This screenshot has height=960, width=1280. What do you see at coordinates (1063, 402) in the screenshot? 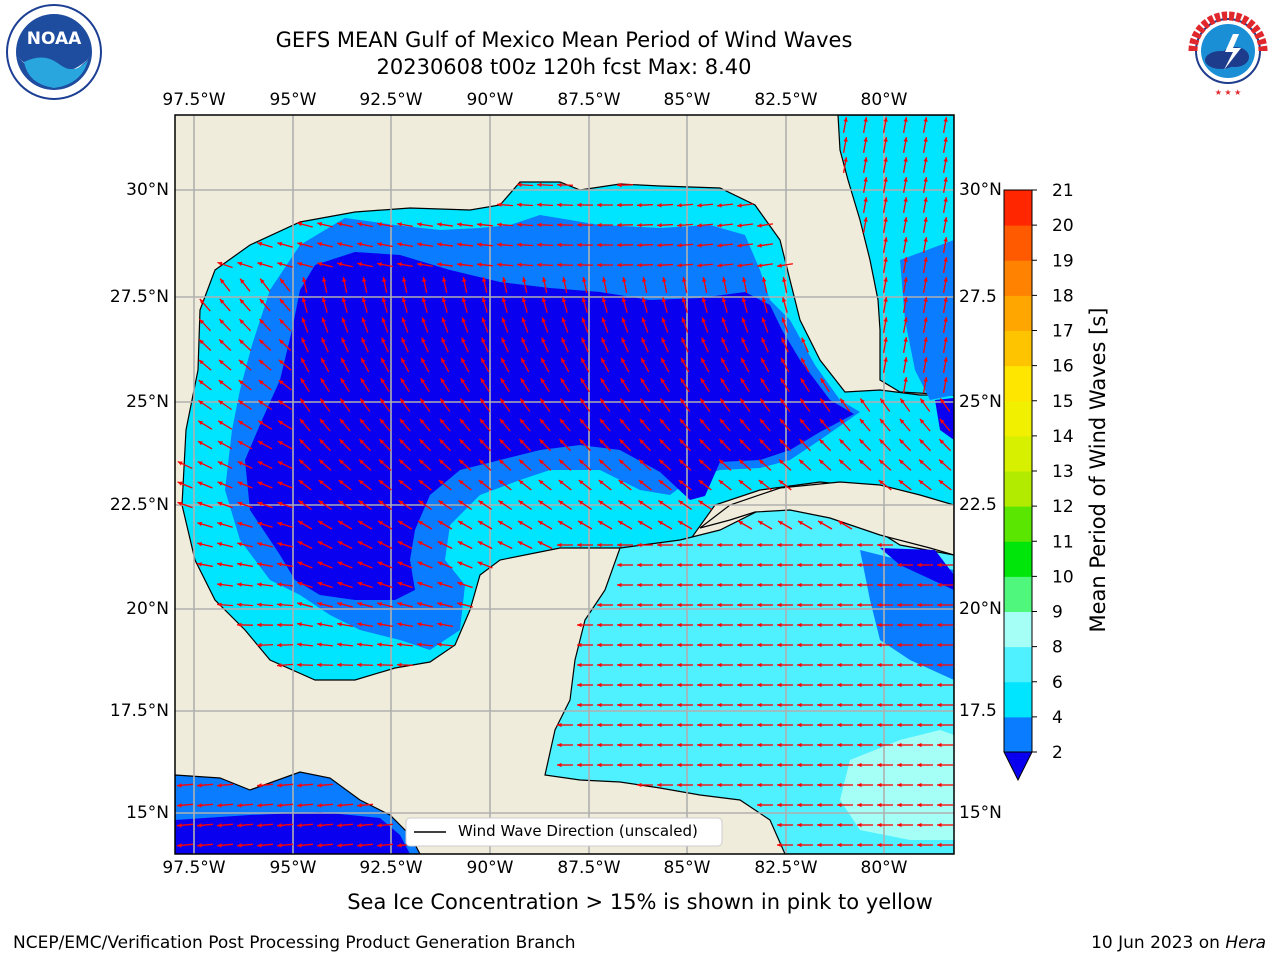
I see `colorbar-tick-label: 15` at bounding box center [1063, 402].